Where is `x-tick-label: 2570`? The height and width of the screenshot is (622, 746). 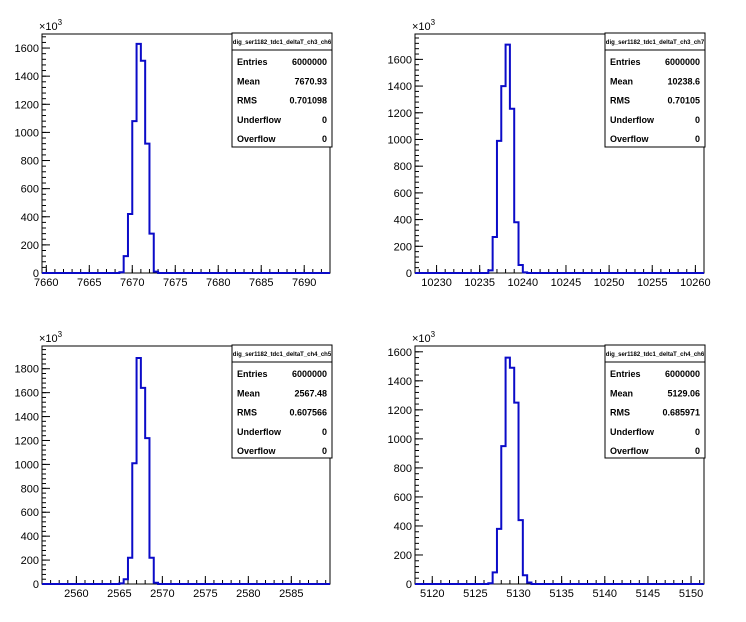 x-tick-label: 2570 is located at coordinates (162, 594).